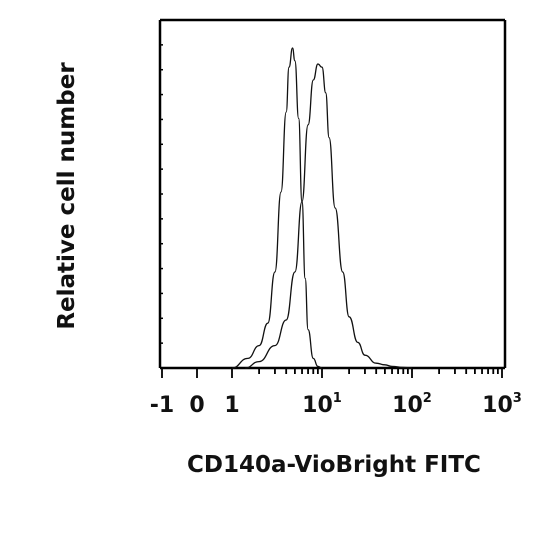 The image size is (540, 540). Describe the element at coordinates (502, 404) in the screenshot. I see `x-tick-label: 10³` at that location.